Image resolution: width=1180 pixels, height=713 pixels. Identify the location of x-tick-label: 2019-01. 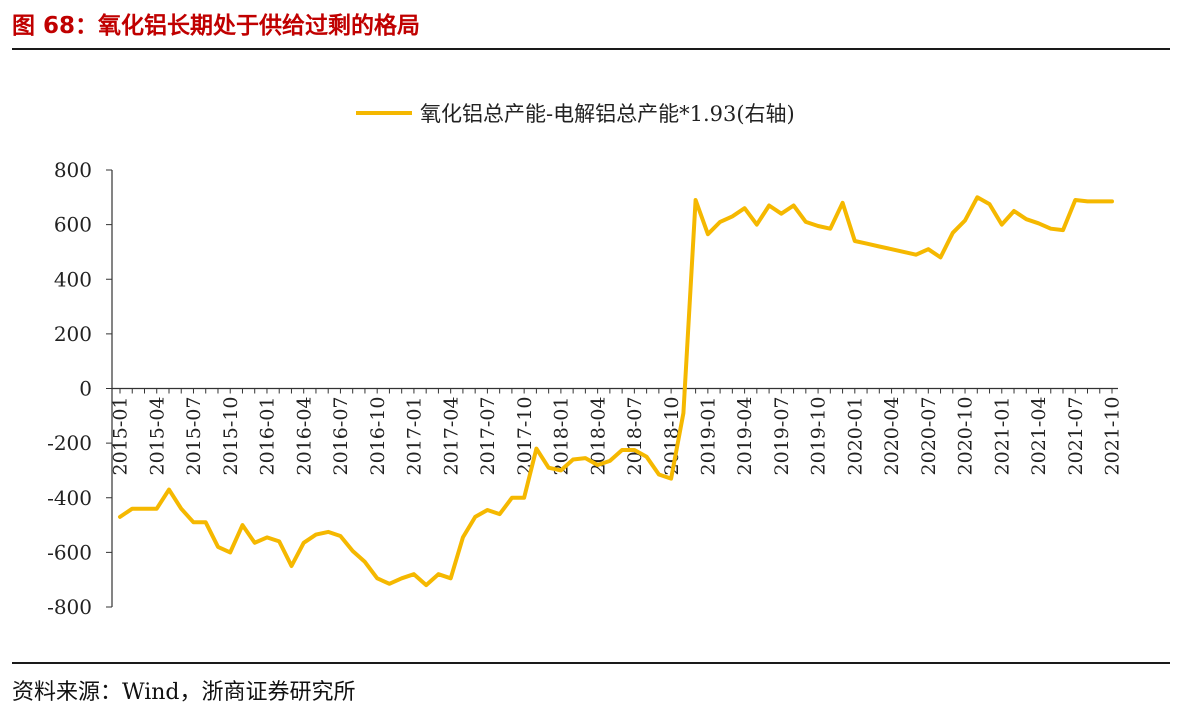
(709, 436).